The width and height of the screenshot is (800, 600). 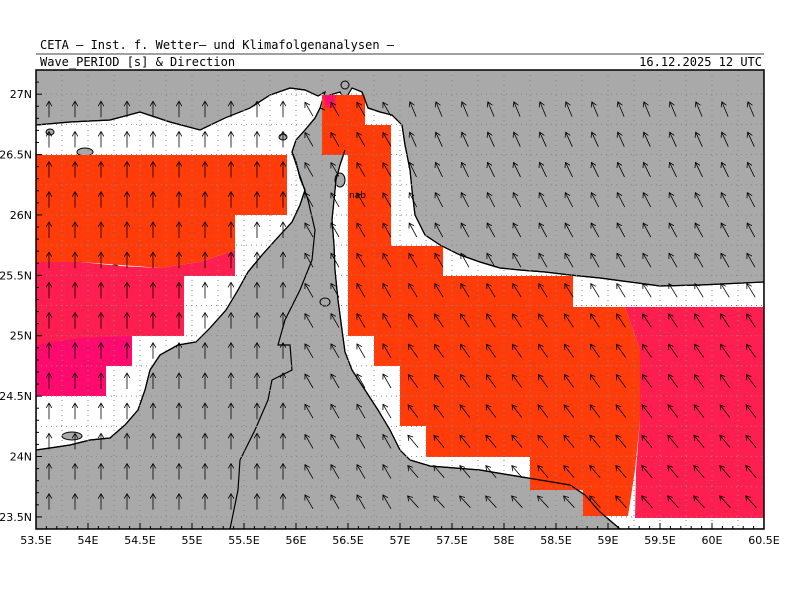 What do you see at coordinates (608, 540) in the screenshot?
I see `lon-tick-label: 59E` at bounding box center [608, 540].